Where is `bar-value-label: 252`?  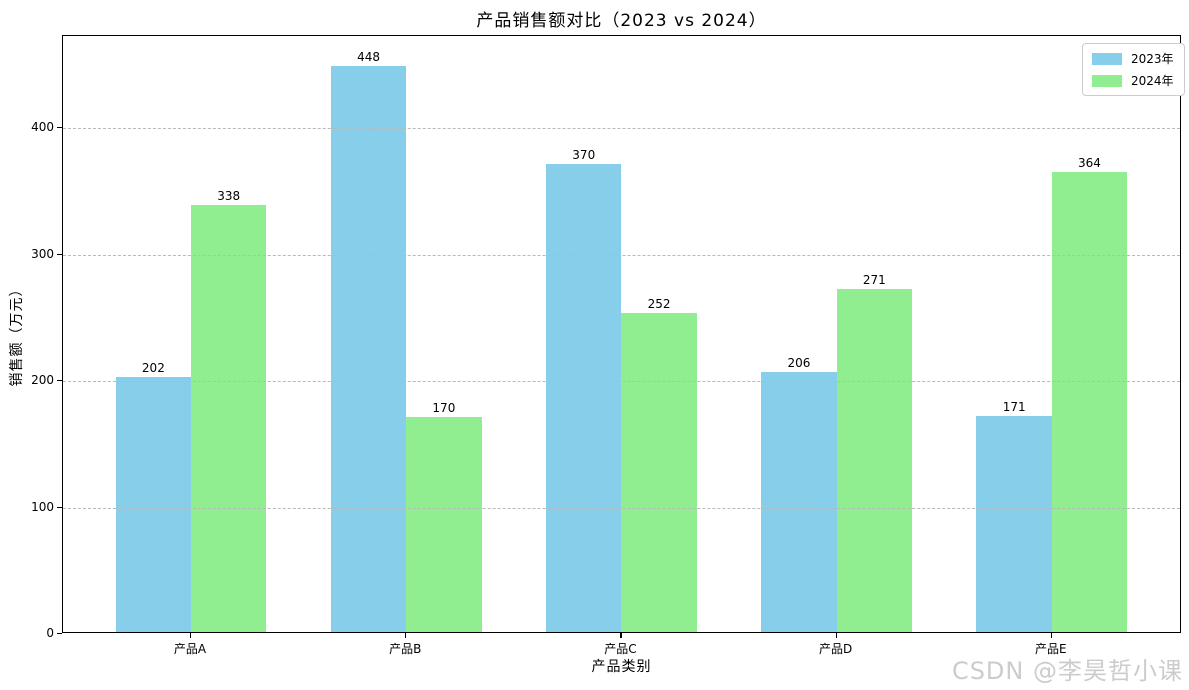
bar-value-label: 252 is located at coordinates (659, 304).